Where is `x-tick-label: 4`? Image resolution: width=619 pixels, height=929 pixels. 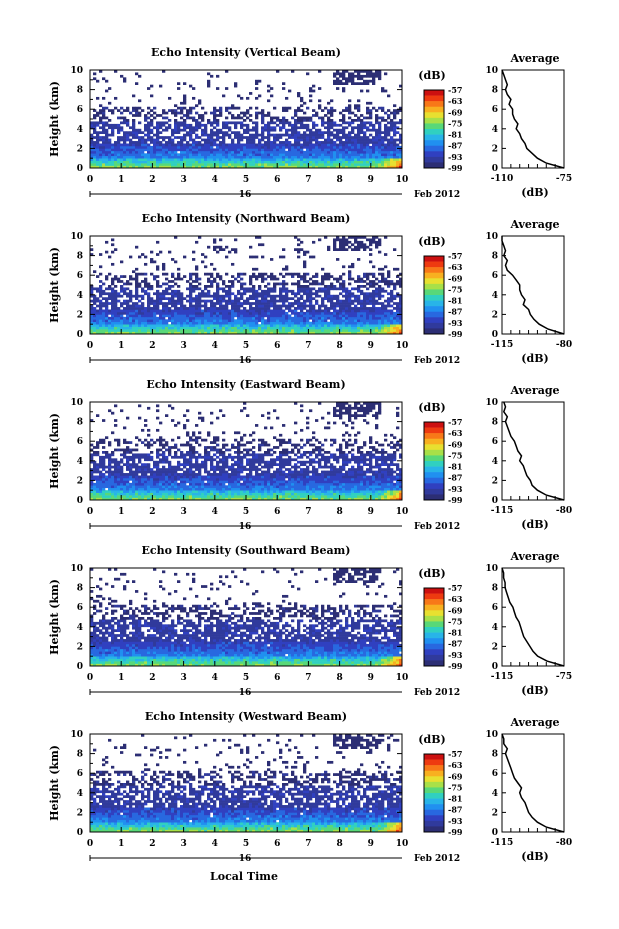 x-tick-label: 4 is located at coordinates (215, 180).